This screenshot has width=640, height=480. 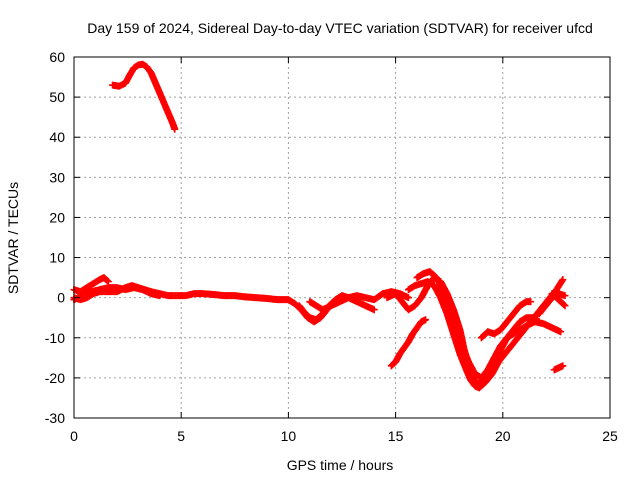 I want to click on y-tick-labels: -30 -20 -10 0 10 20 30 40 50 60, so click(x=55, y=237).